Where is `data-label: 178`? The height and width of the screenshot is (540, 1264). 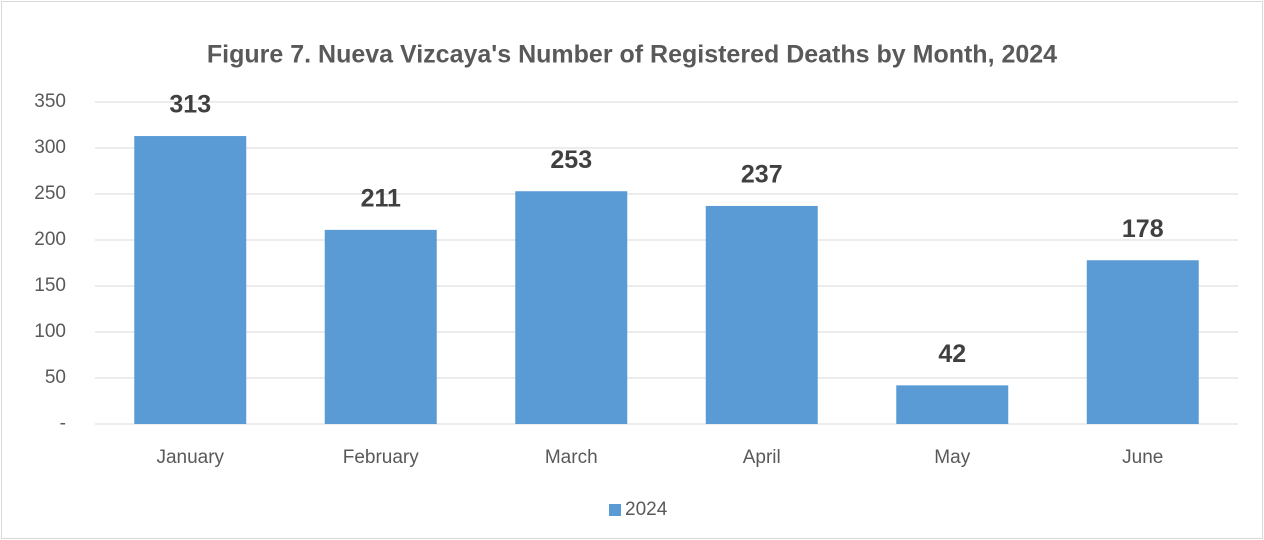
data-label: 178 is located at coordinates (1143, 229).